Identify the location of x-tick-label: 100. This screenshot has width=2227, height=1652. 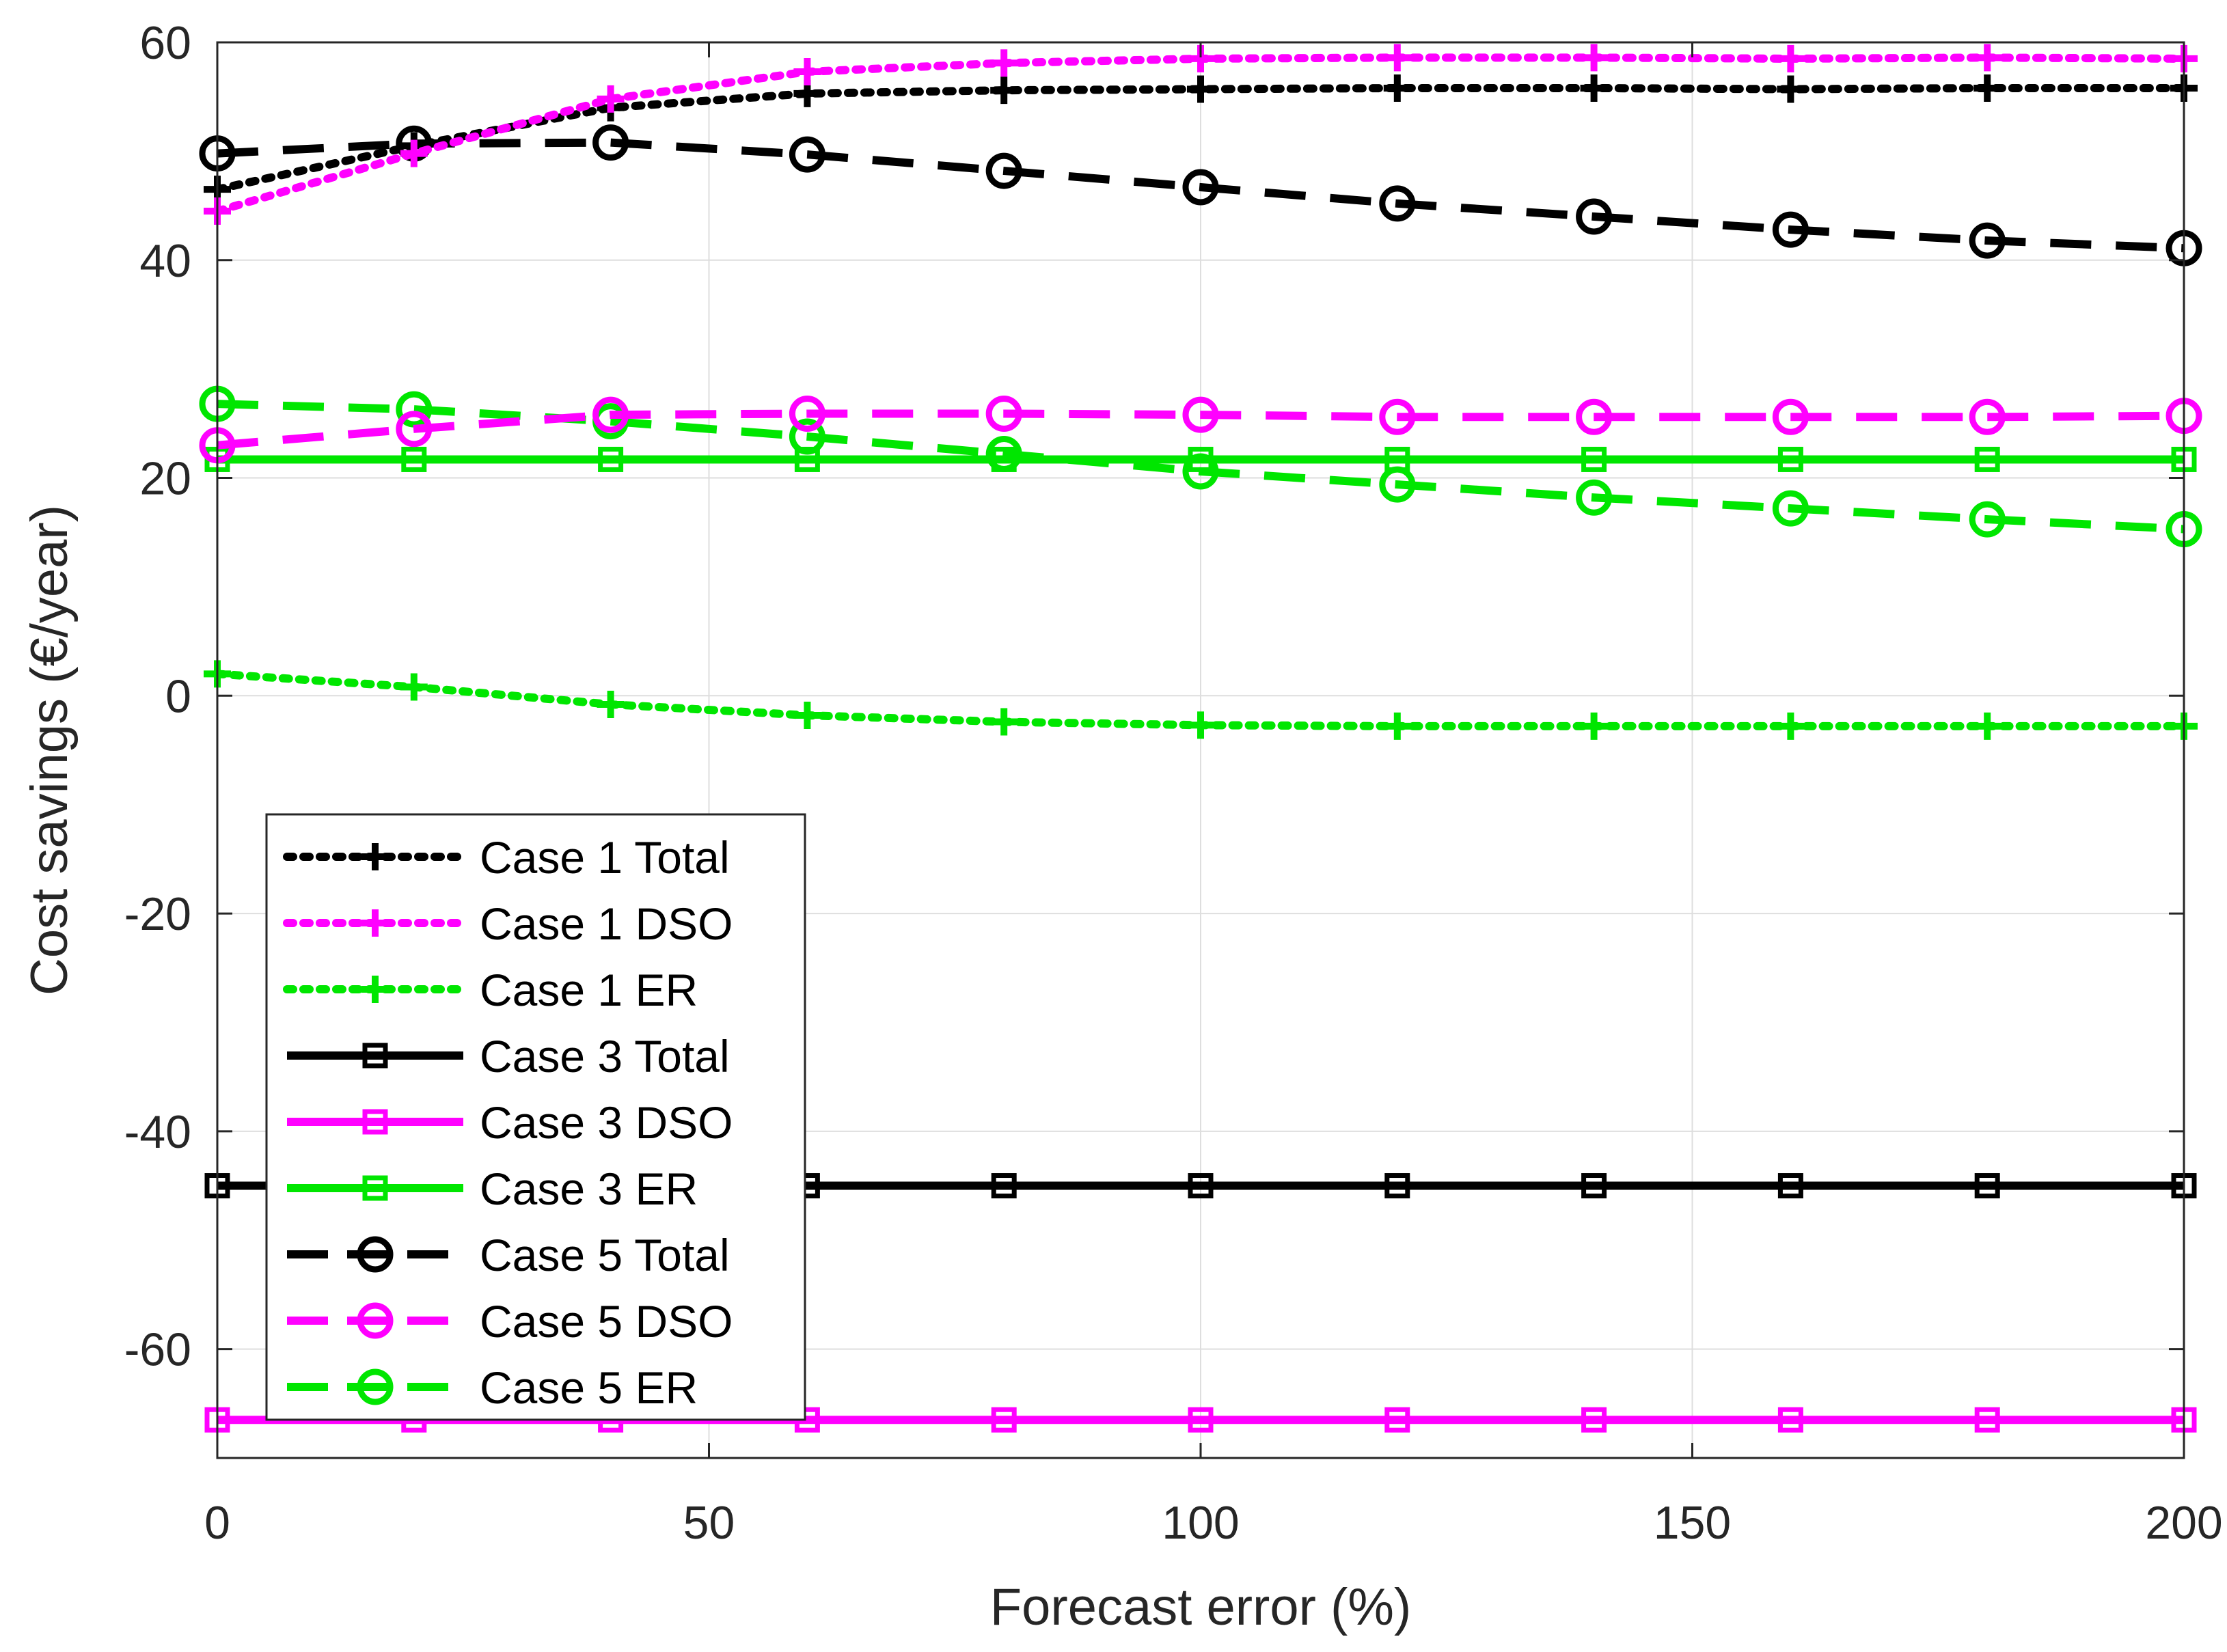
(1200, 1523).